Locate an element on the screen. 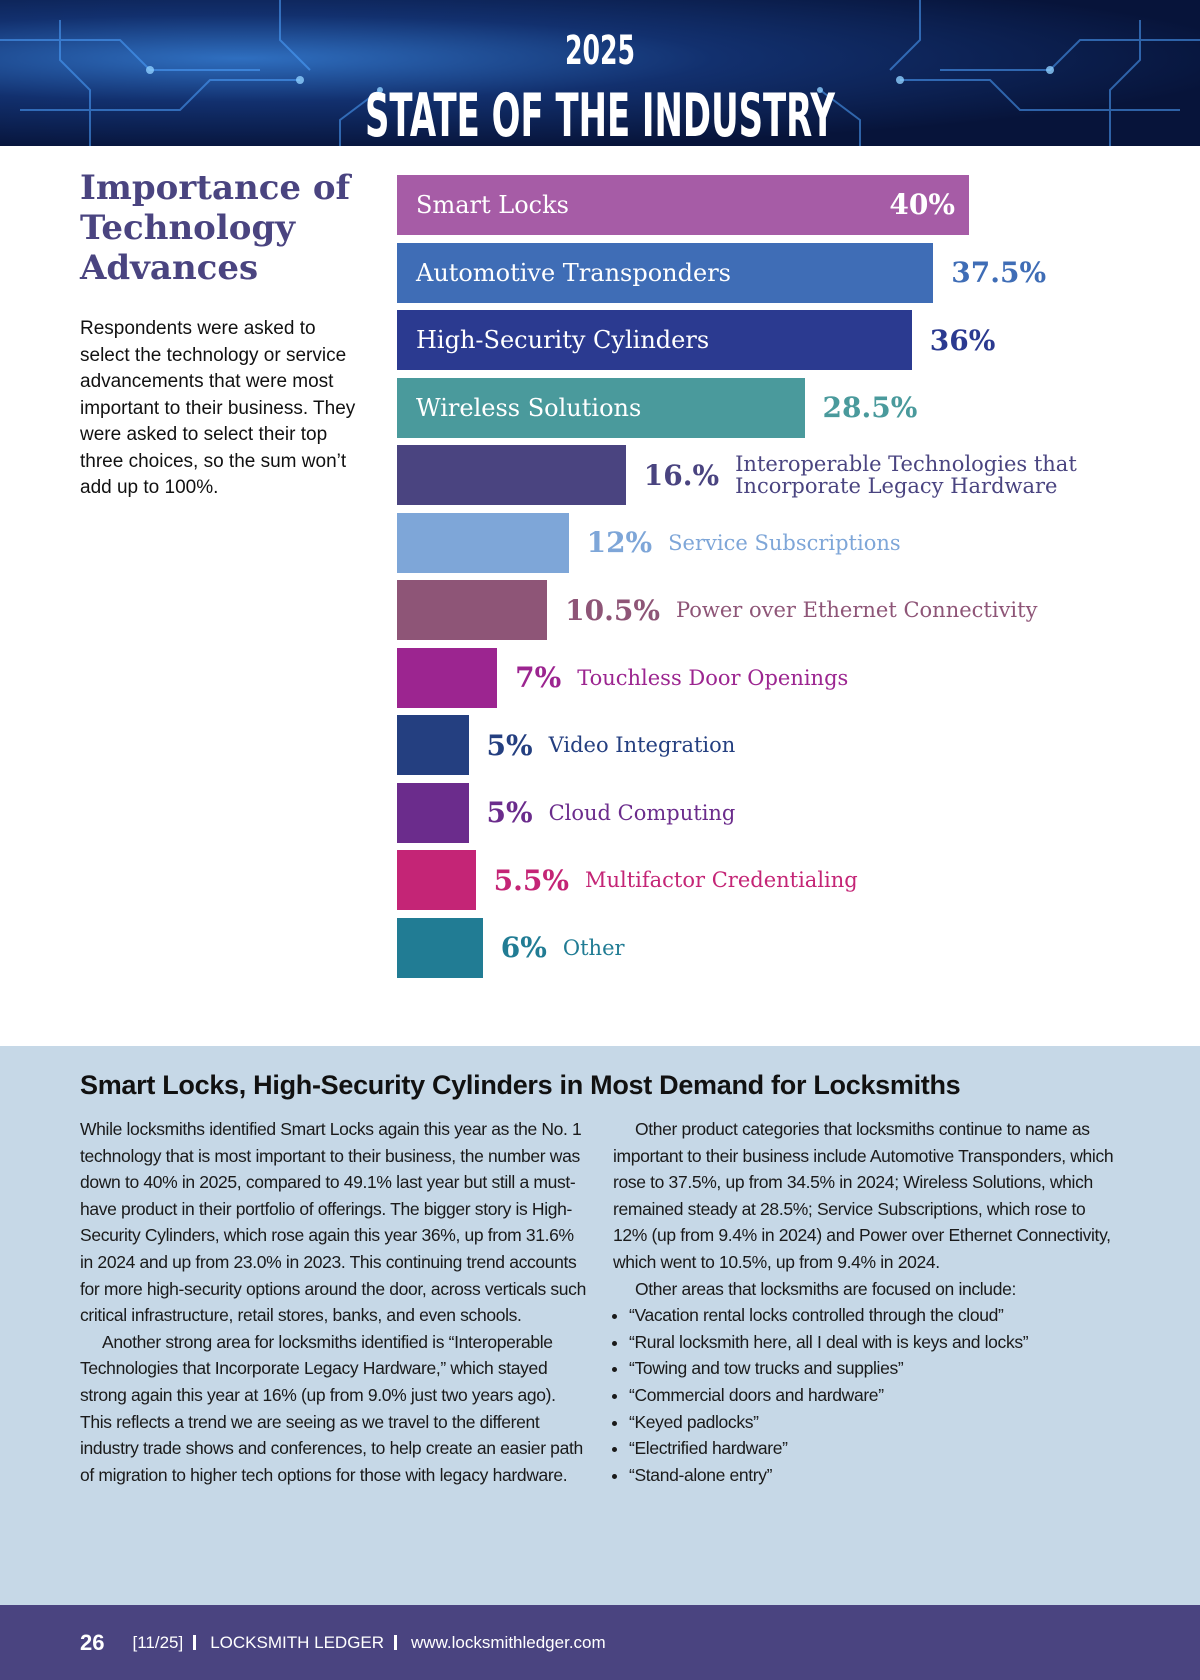  value-label: 6% is located at coordinates (523, 947).